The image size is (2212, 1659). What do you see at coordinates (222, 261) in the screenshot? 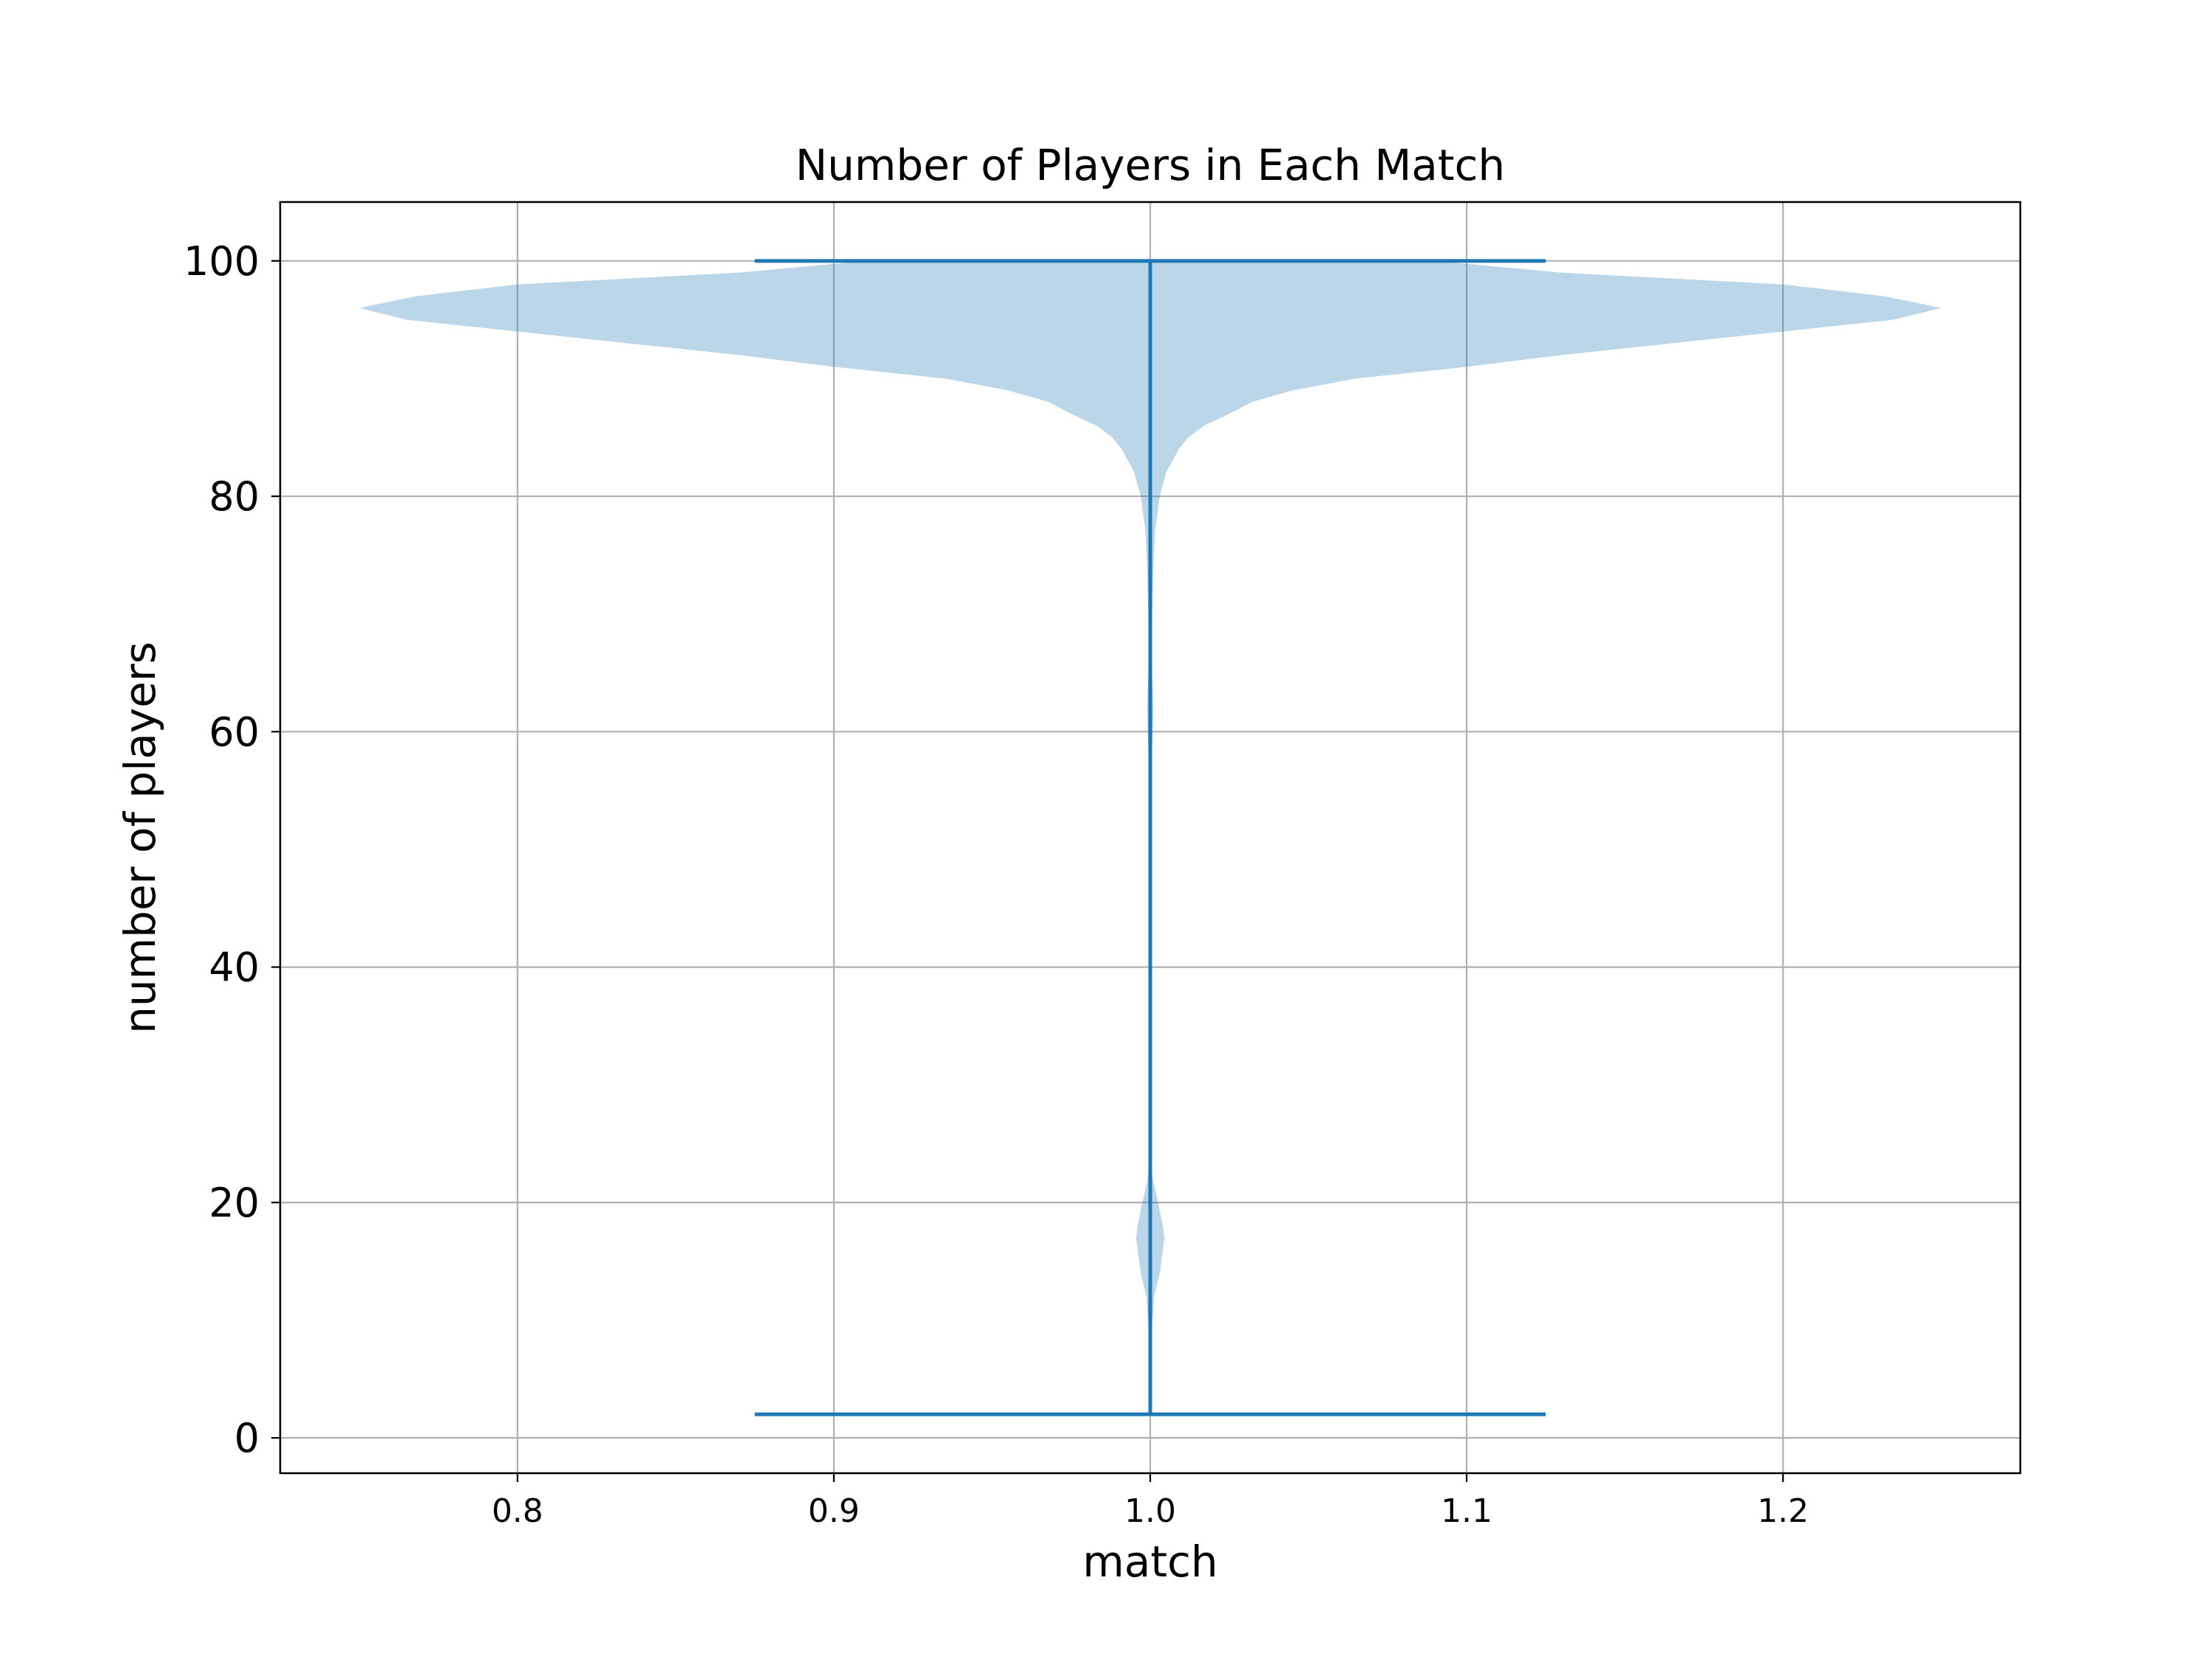
I see `y-tick-label: 100` at bounding box center [222, 261].